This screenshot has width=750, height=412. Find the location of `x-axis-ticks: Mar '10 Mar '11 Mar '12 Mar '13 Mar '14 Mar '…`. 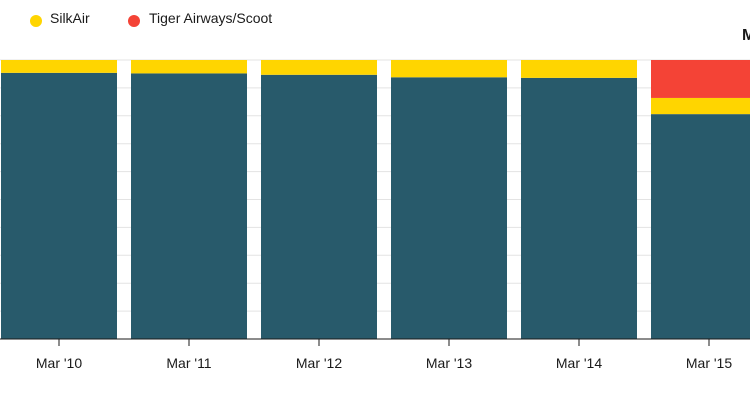

x-axis-ticks: Mar '10 Mar '11 Mar '12 Mar '13 Mar '14 Mar '… is located at coordinates (384, 355).